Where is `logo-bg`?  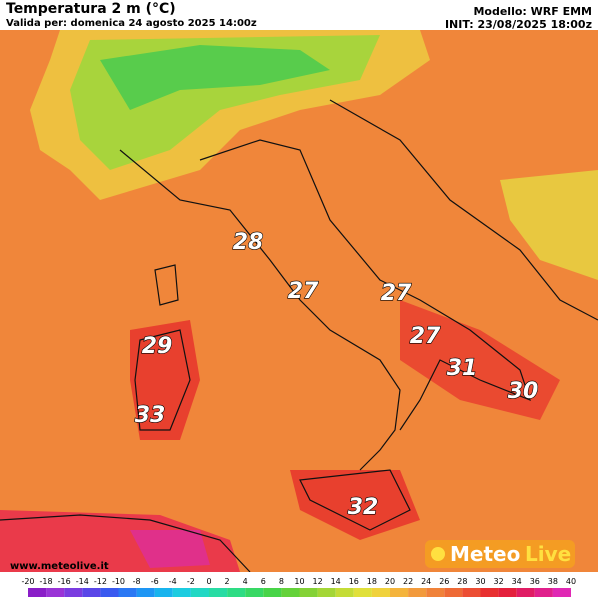
logo-bg is located at coordinates (500, 554).